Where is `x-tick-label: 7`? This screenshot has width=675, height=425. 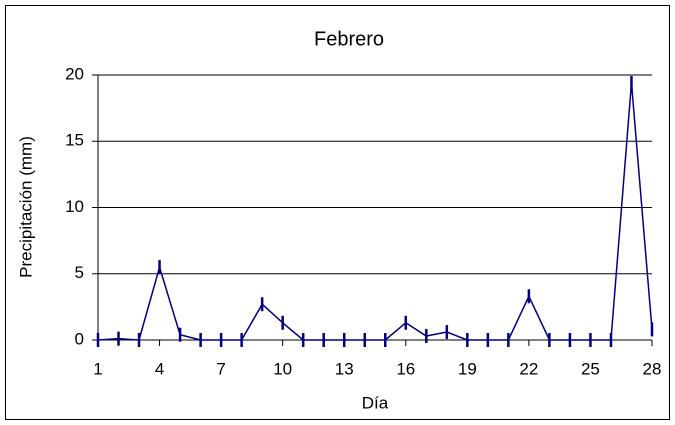
x-tick-label: 7 is located at coordinates (220, 368).